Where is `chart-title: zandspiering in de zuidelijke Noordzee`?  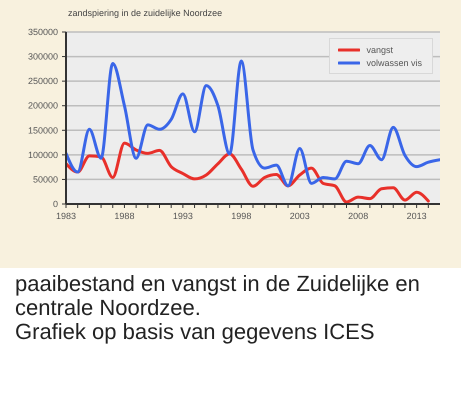
chart-title: zandspiering in de zuidelijke Noordzee is located at coordinates (145, 13).